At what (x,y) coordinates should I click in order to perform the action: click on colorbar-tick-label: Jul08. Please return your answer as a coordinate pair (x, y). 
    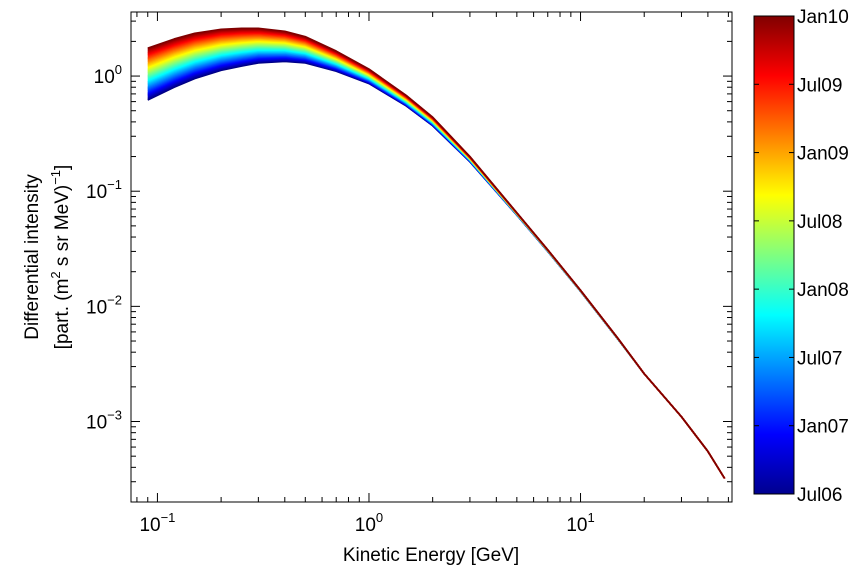
    Looking at the image, I should click on (819, 222).